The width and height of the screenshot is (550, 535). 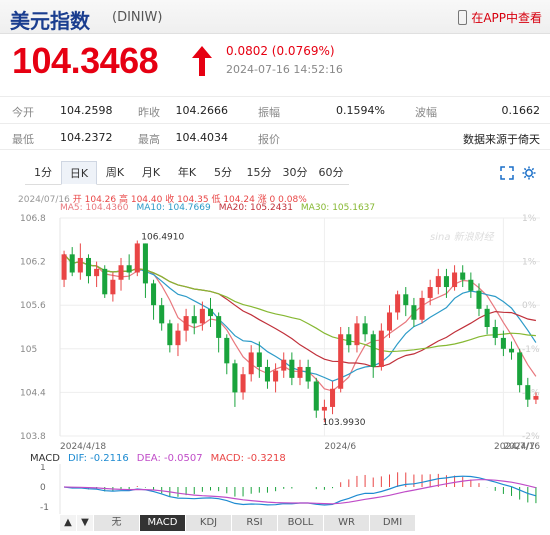 I want to click on x-tick-label: 2024/7/16, so click(x=517, y=447).